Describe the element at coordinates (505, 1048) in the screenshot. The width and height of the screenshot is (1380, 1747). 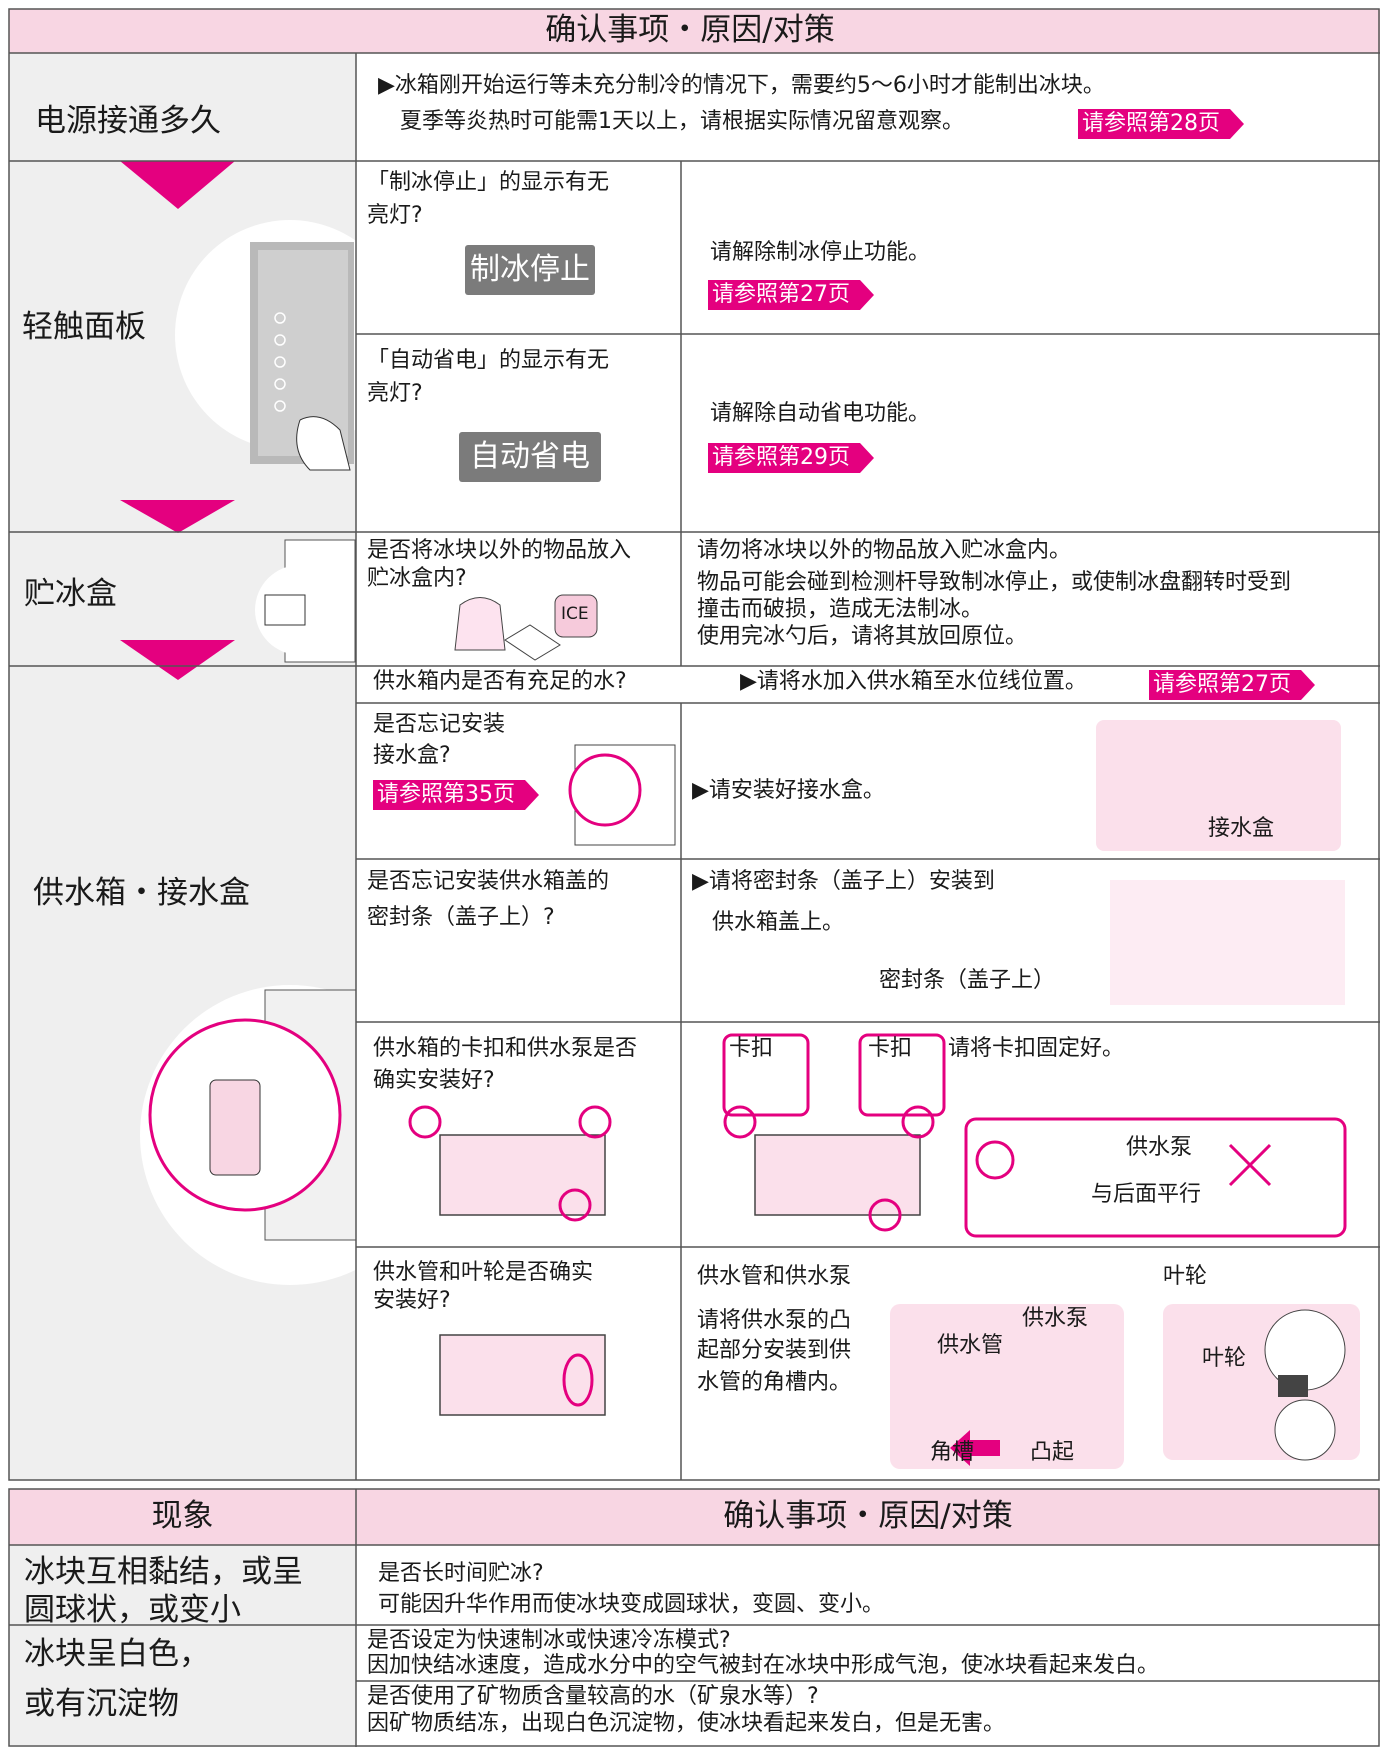
I see `question: 供水箱的卡扣和供水泵是否` at that location.